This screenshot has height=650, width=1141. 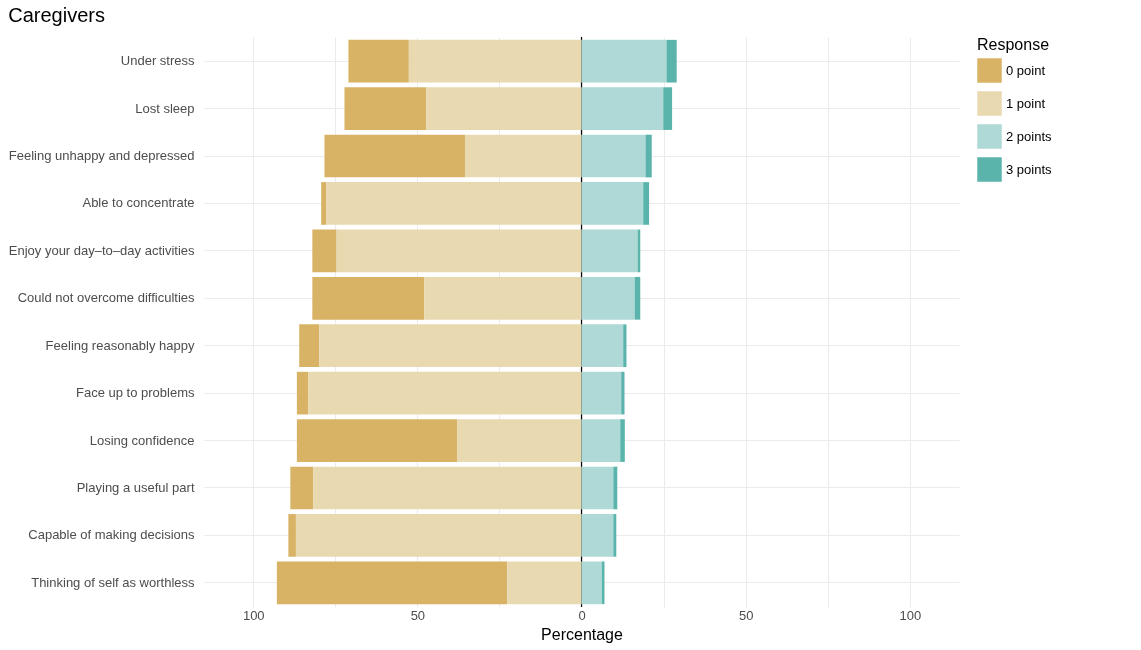 I want to click on y-tick-label: Face up to problems, so click(x=135, y=393).